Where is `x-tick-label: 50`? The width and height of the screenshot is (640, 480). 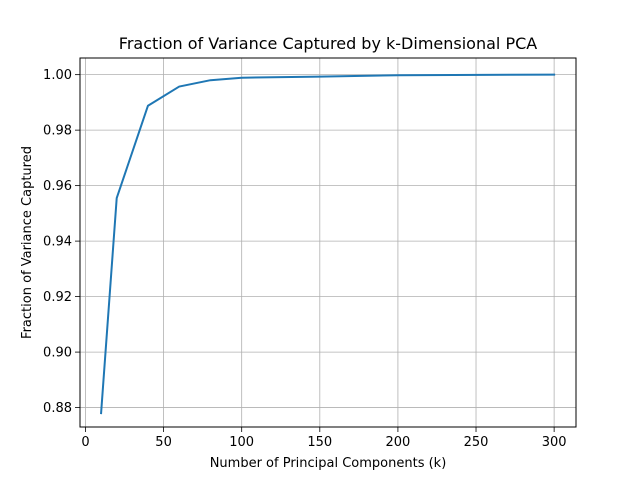
x-tick-label: 50 is located at coordinates (163, 442).